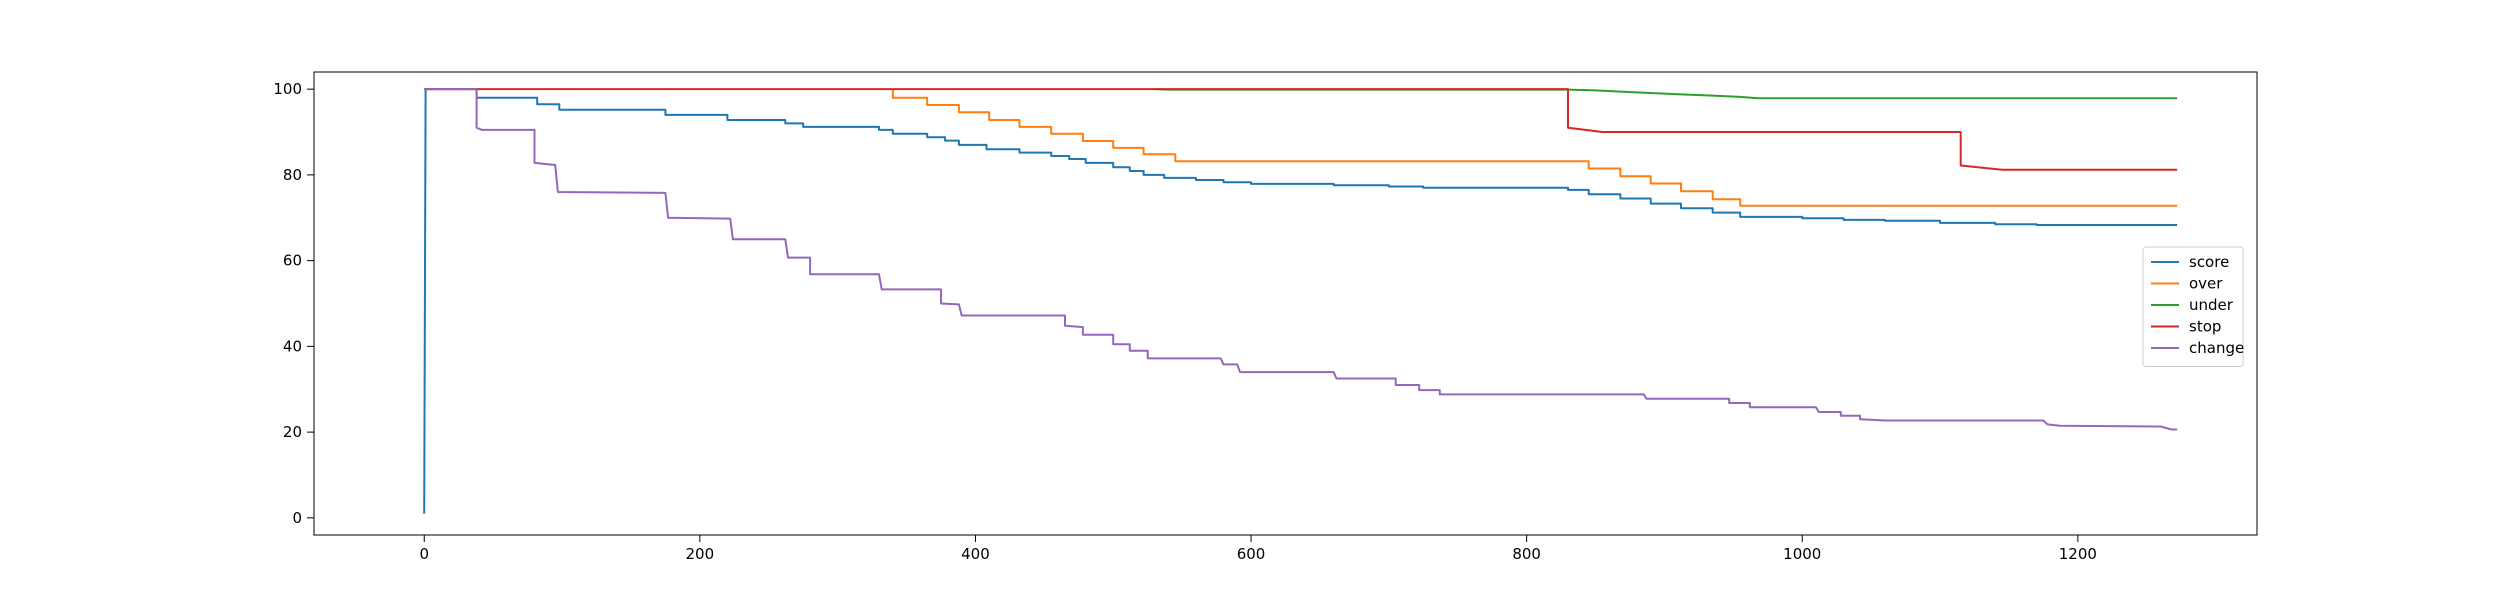 Image resolution: width=2500 pixels, height=600 pixels. I want to click on series-line-stop, so click(1301, 129).